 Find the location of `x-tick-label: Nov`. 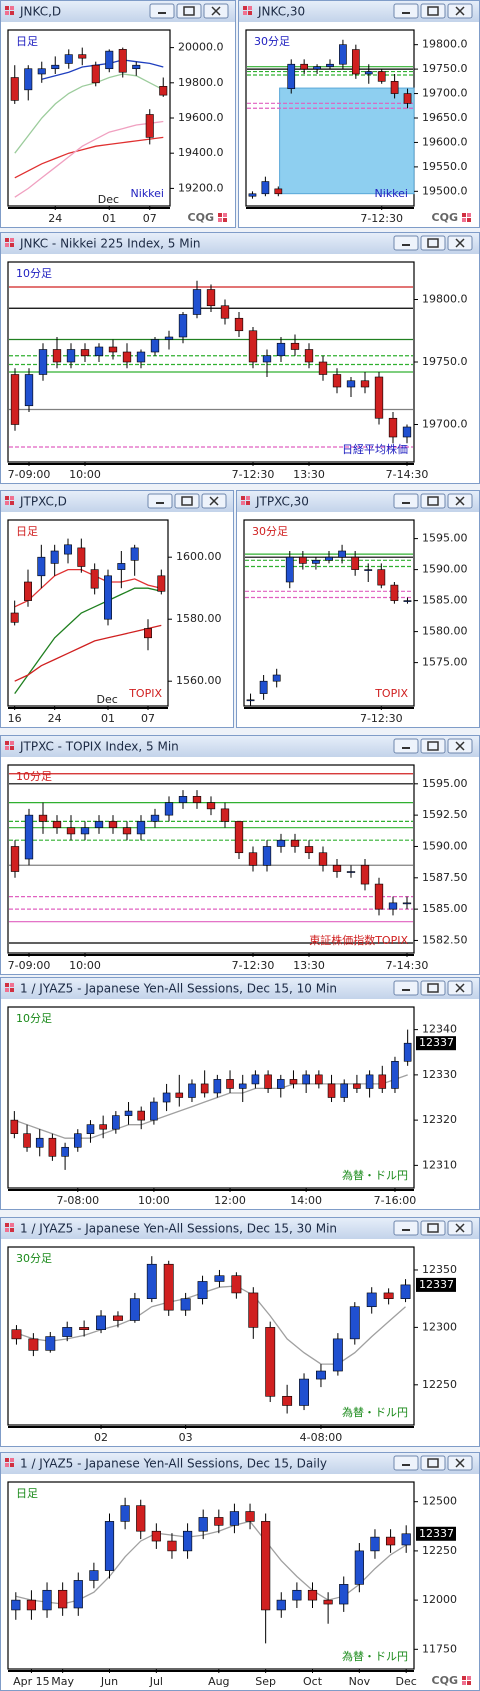

x-tick-label: Nov is located at coordinates (360, 1681).